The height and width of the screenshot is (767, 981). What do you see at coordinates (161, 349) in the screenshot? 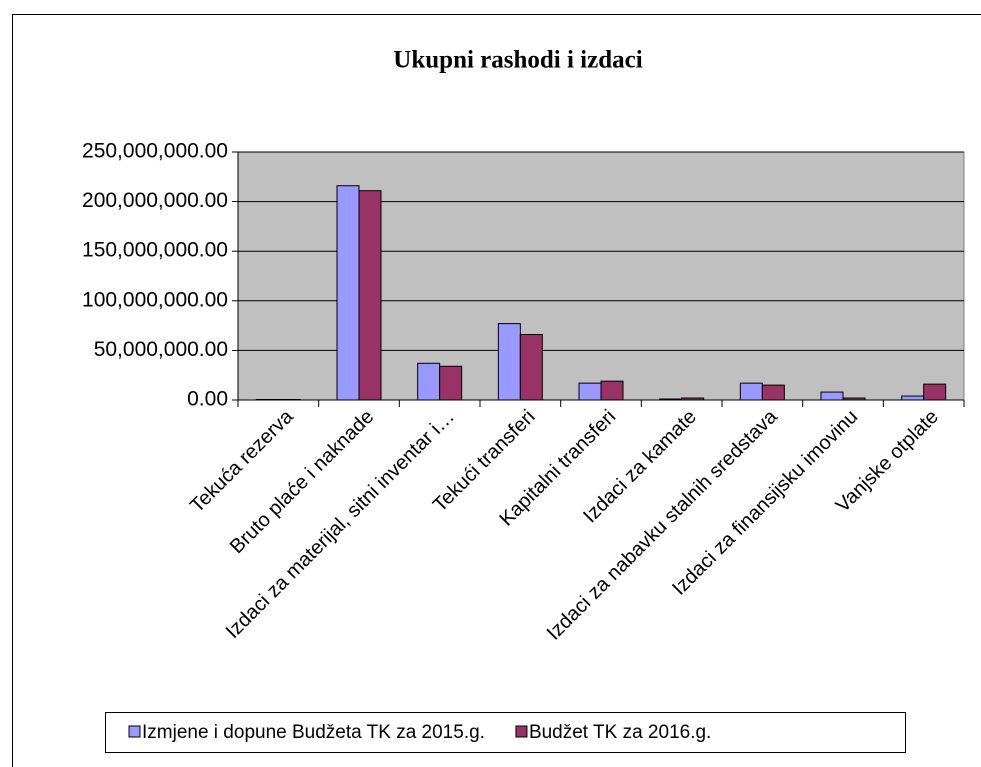
I see `y-tick-label: 50,000,000.00` at bounding box center [161, 349].